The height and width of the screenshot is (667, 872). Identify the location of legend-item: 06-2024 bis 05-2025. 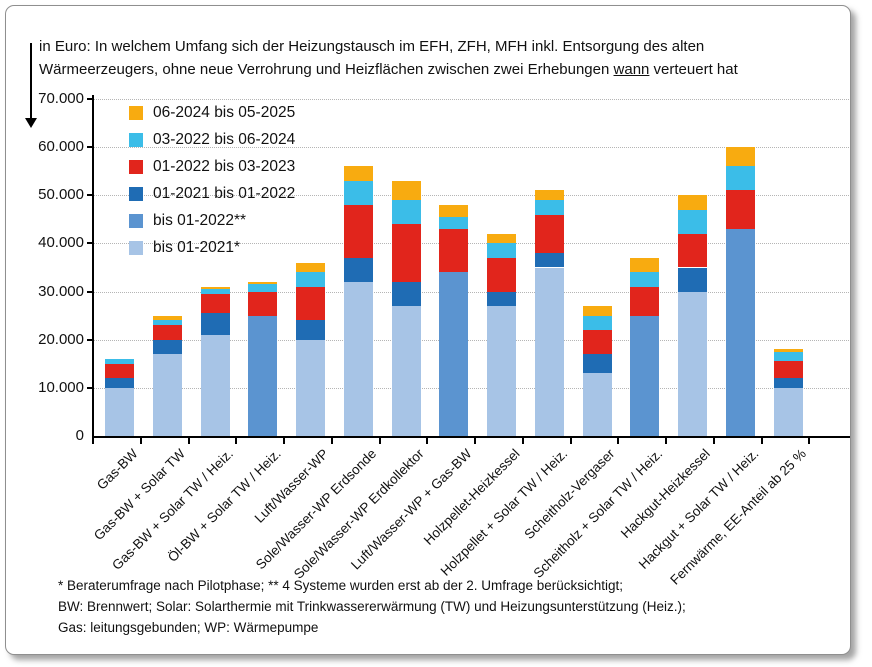
(212, 112).